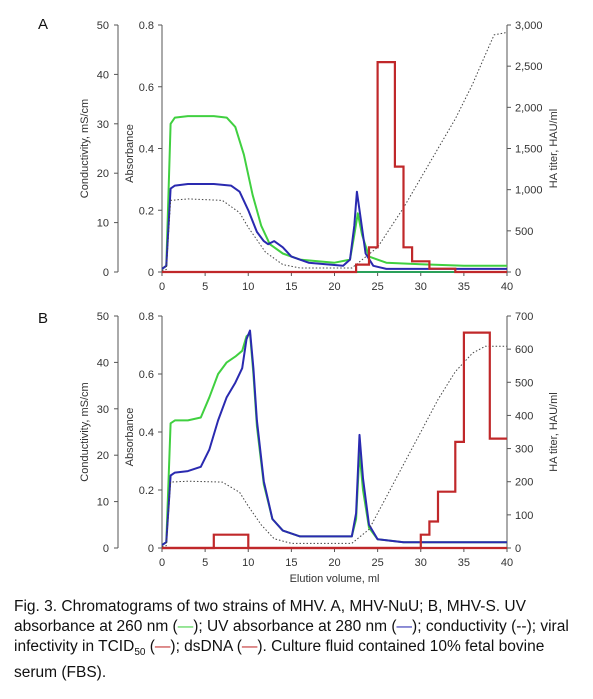  What do you see at coordinates (524, 450) in the screenshot?
I see `ha-tick-label: 300` at bounding box center [524, 450].